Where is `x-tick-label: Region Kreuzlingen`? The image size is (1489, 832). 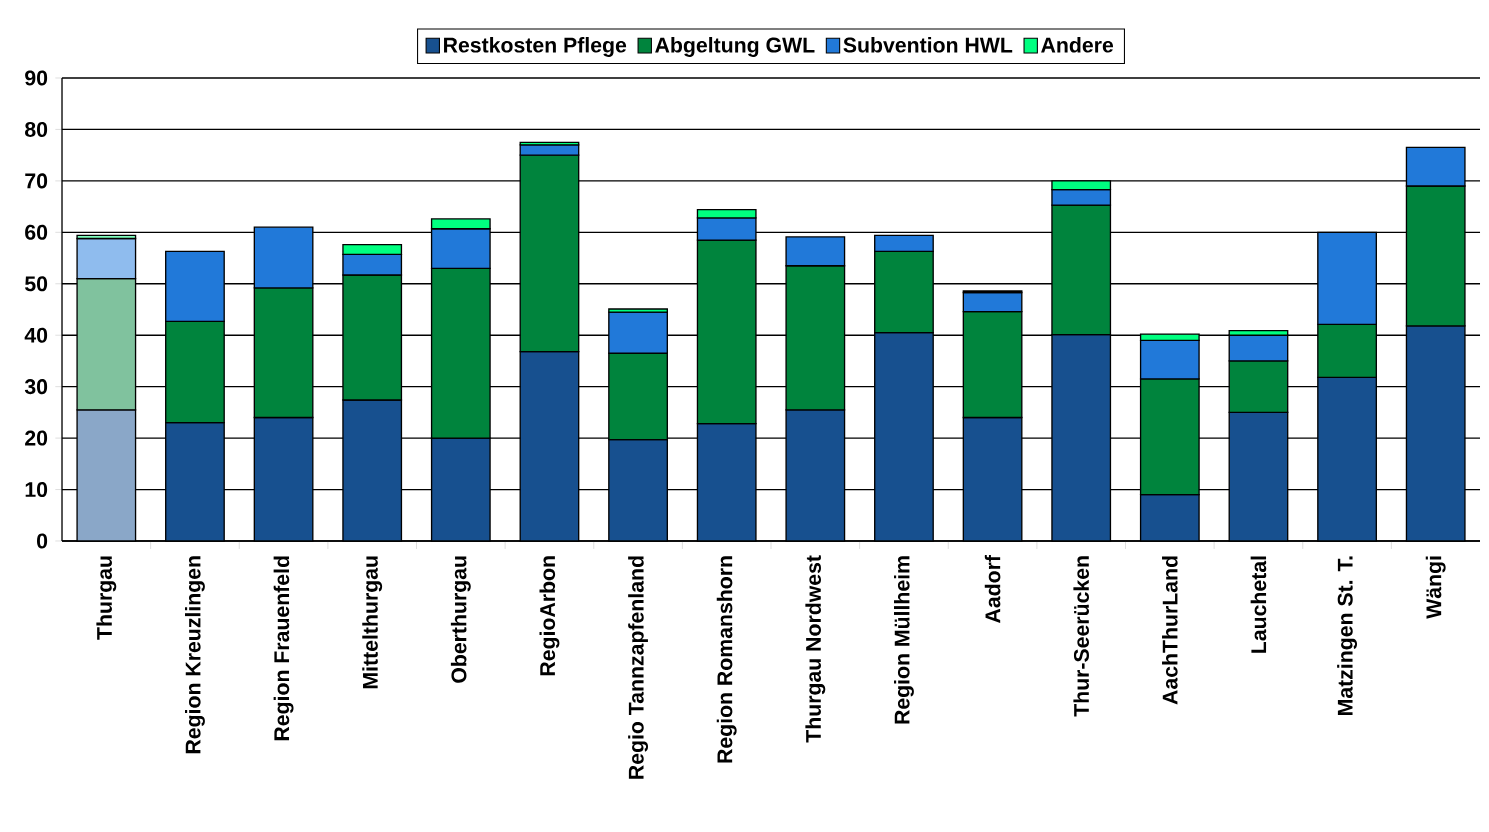 x-tick-label: Region Kreuzlingen is located at coordinates (195, 655).